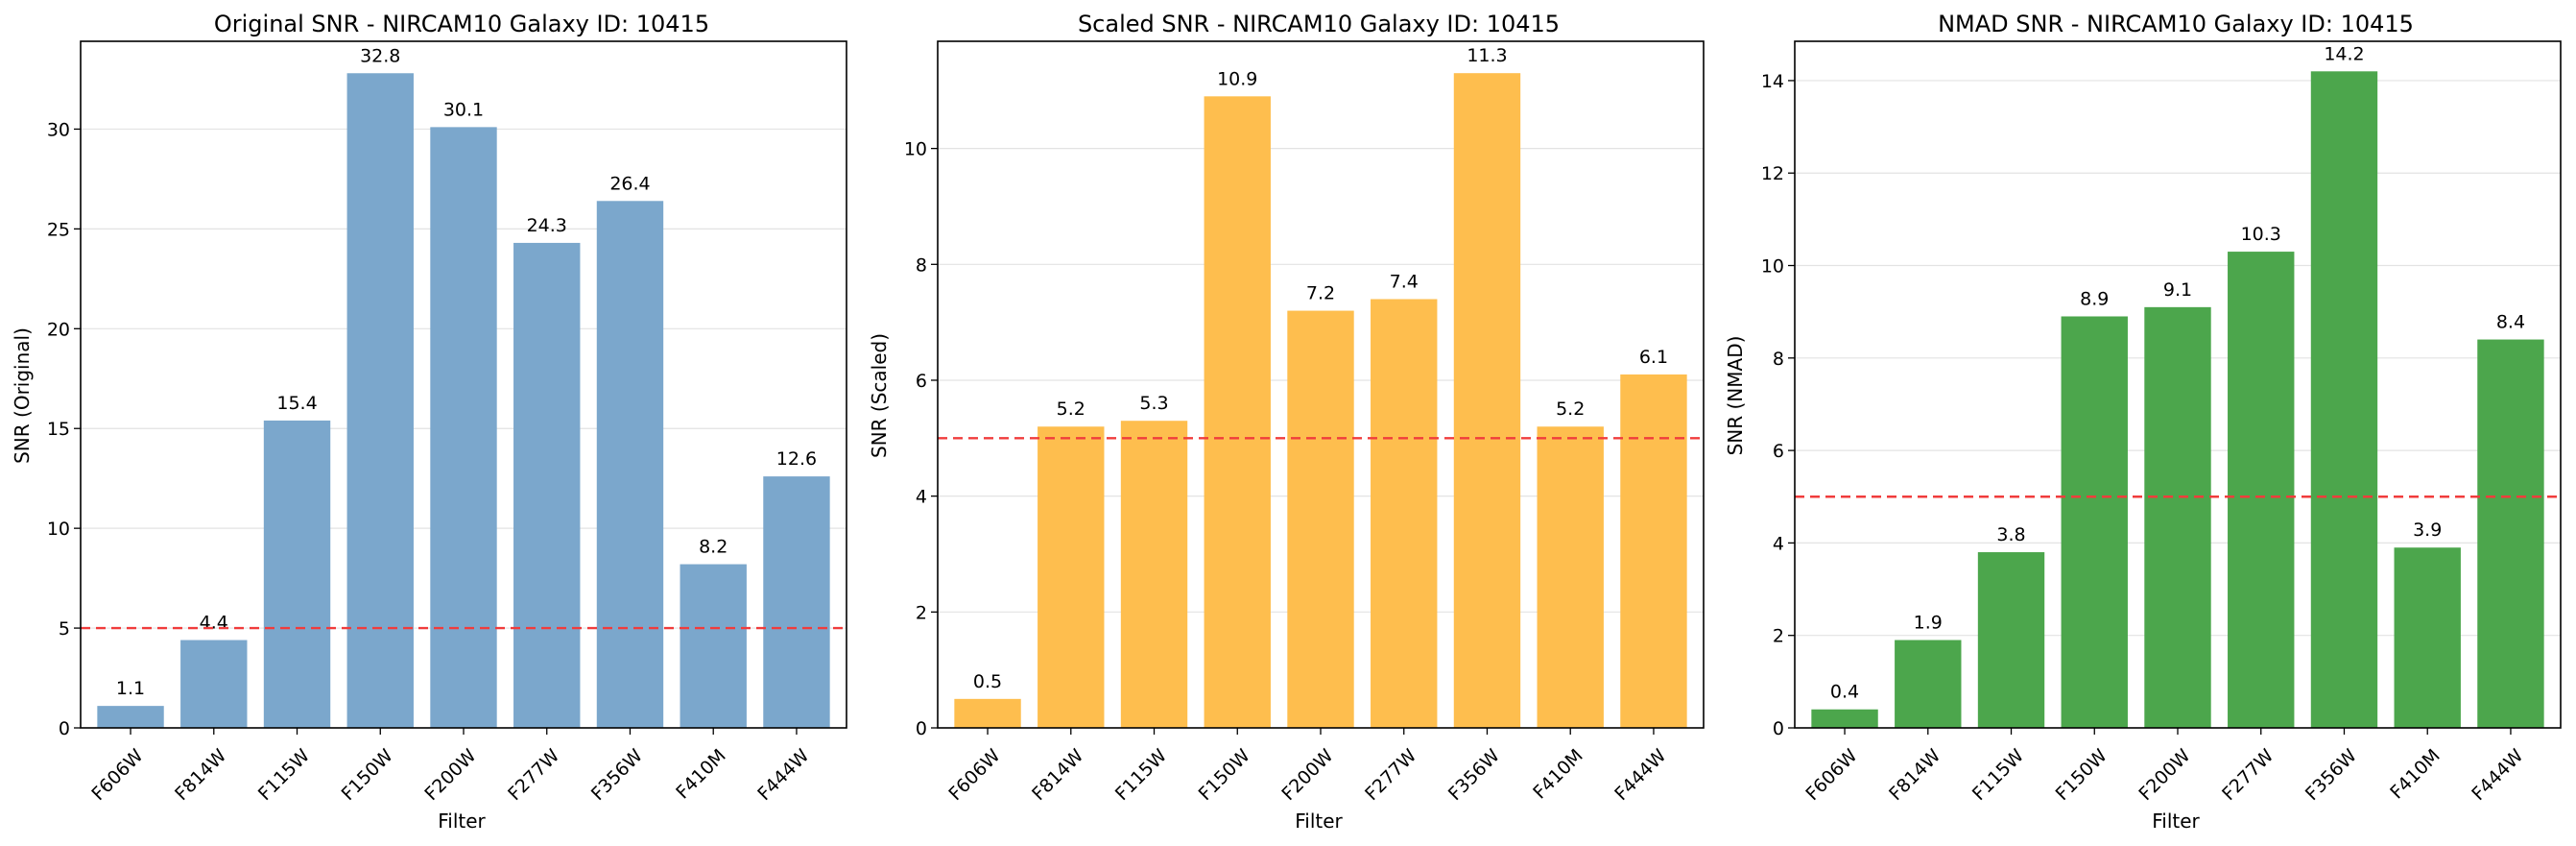  I want to click on chart-title: Original SNR - NIRCAM10 Galaxy ID: 10415, so click(461, 24).